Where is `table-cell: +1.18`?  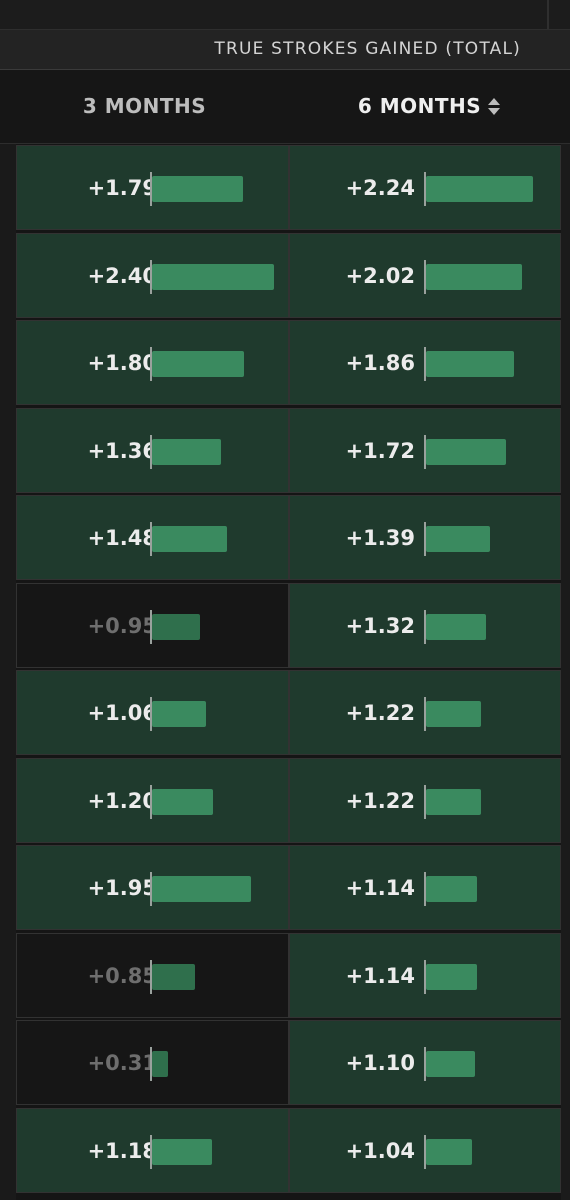 table-cell: +1.18 is located at coordinates (152, 1150).